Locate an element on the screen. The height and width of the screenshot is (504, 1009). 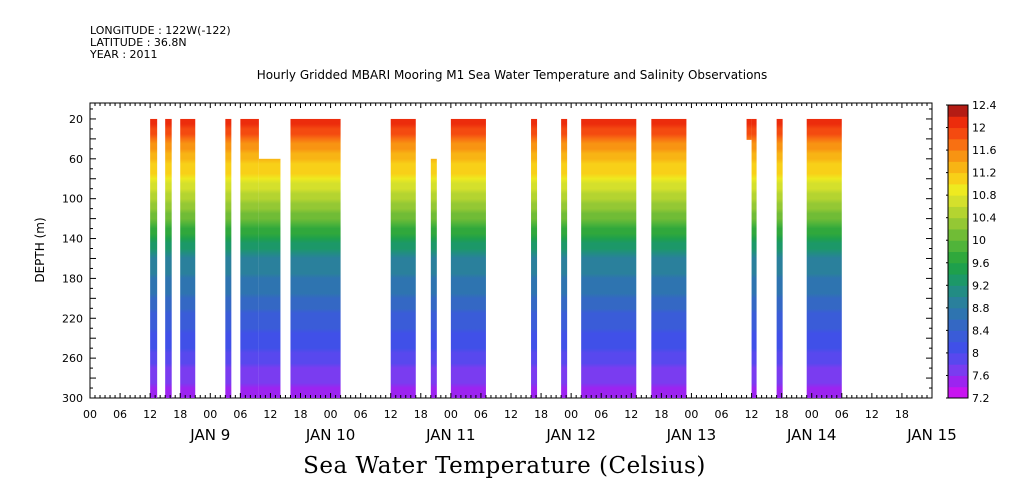
y-tick-label: 260 is located at coordinates (72, 358).